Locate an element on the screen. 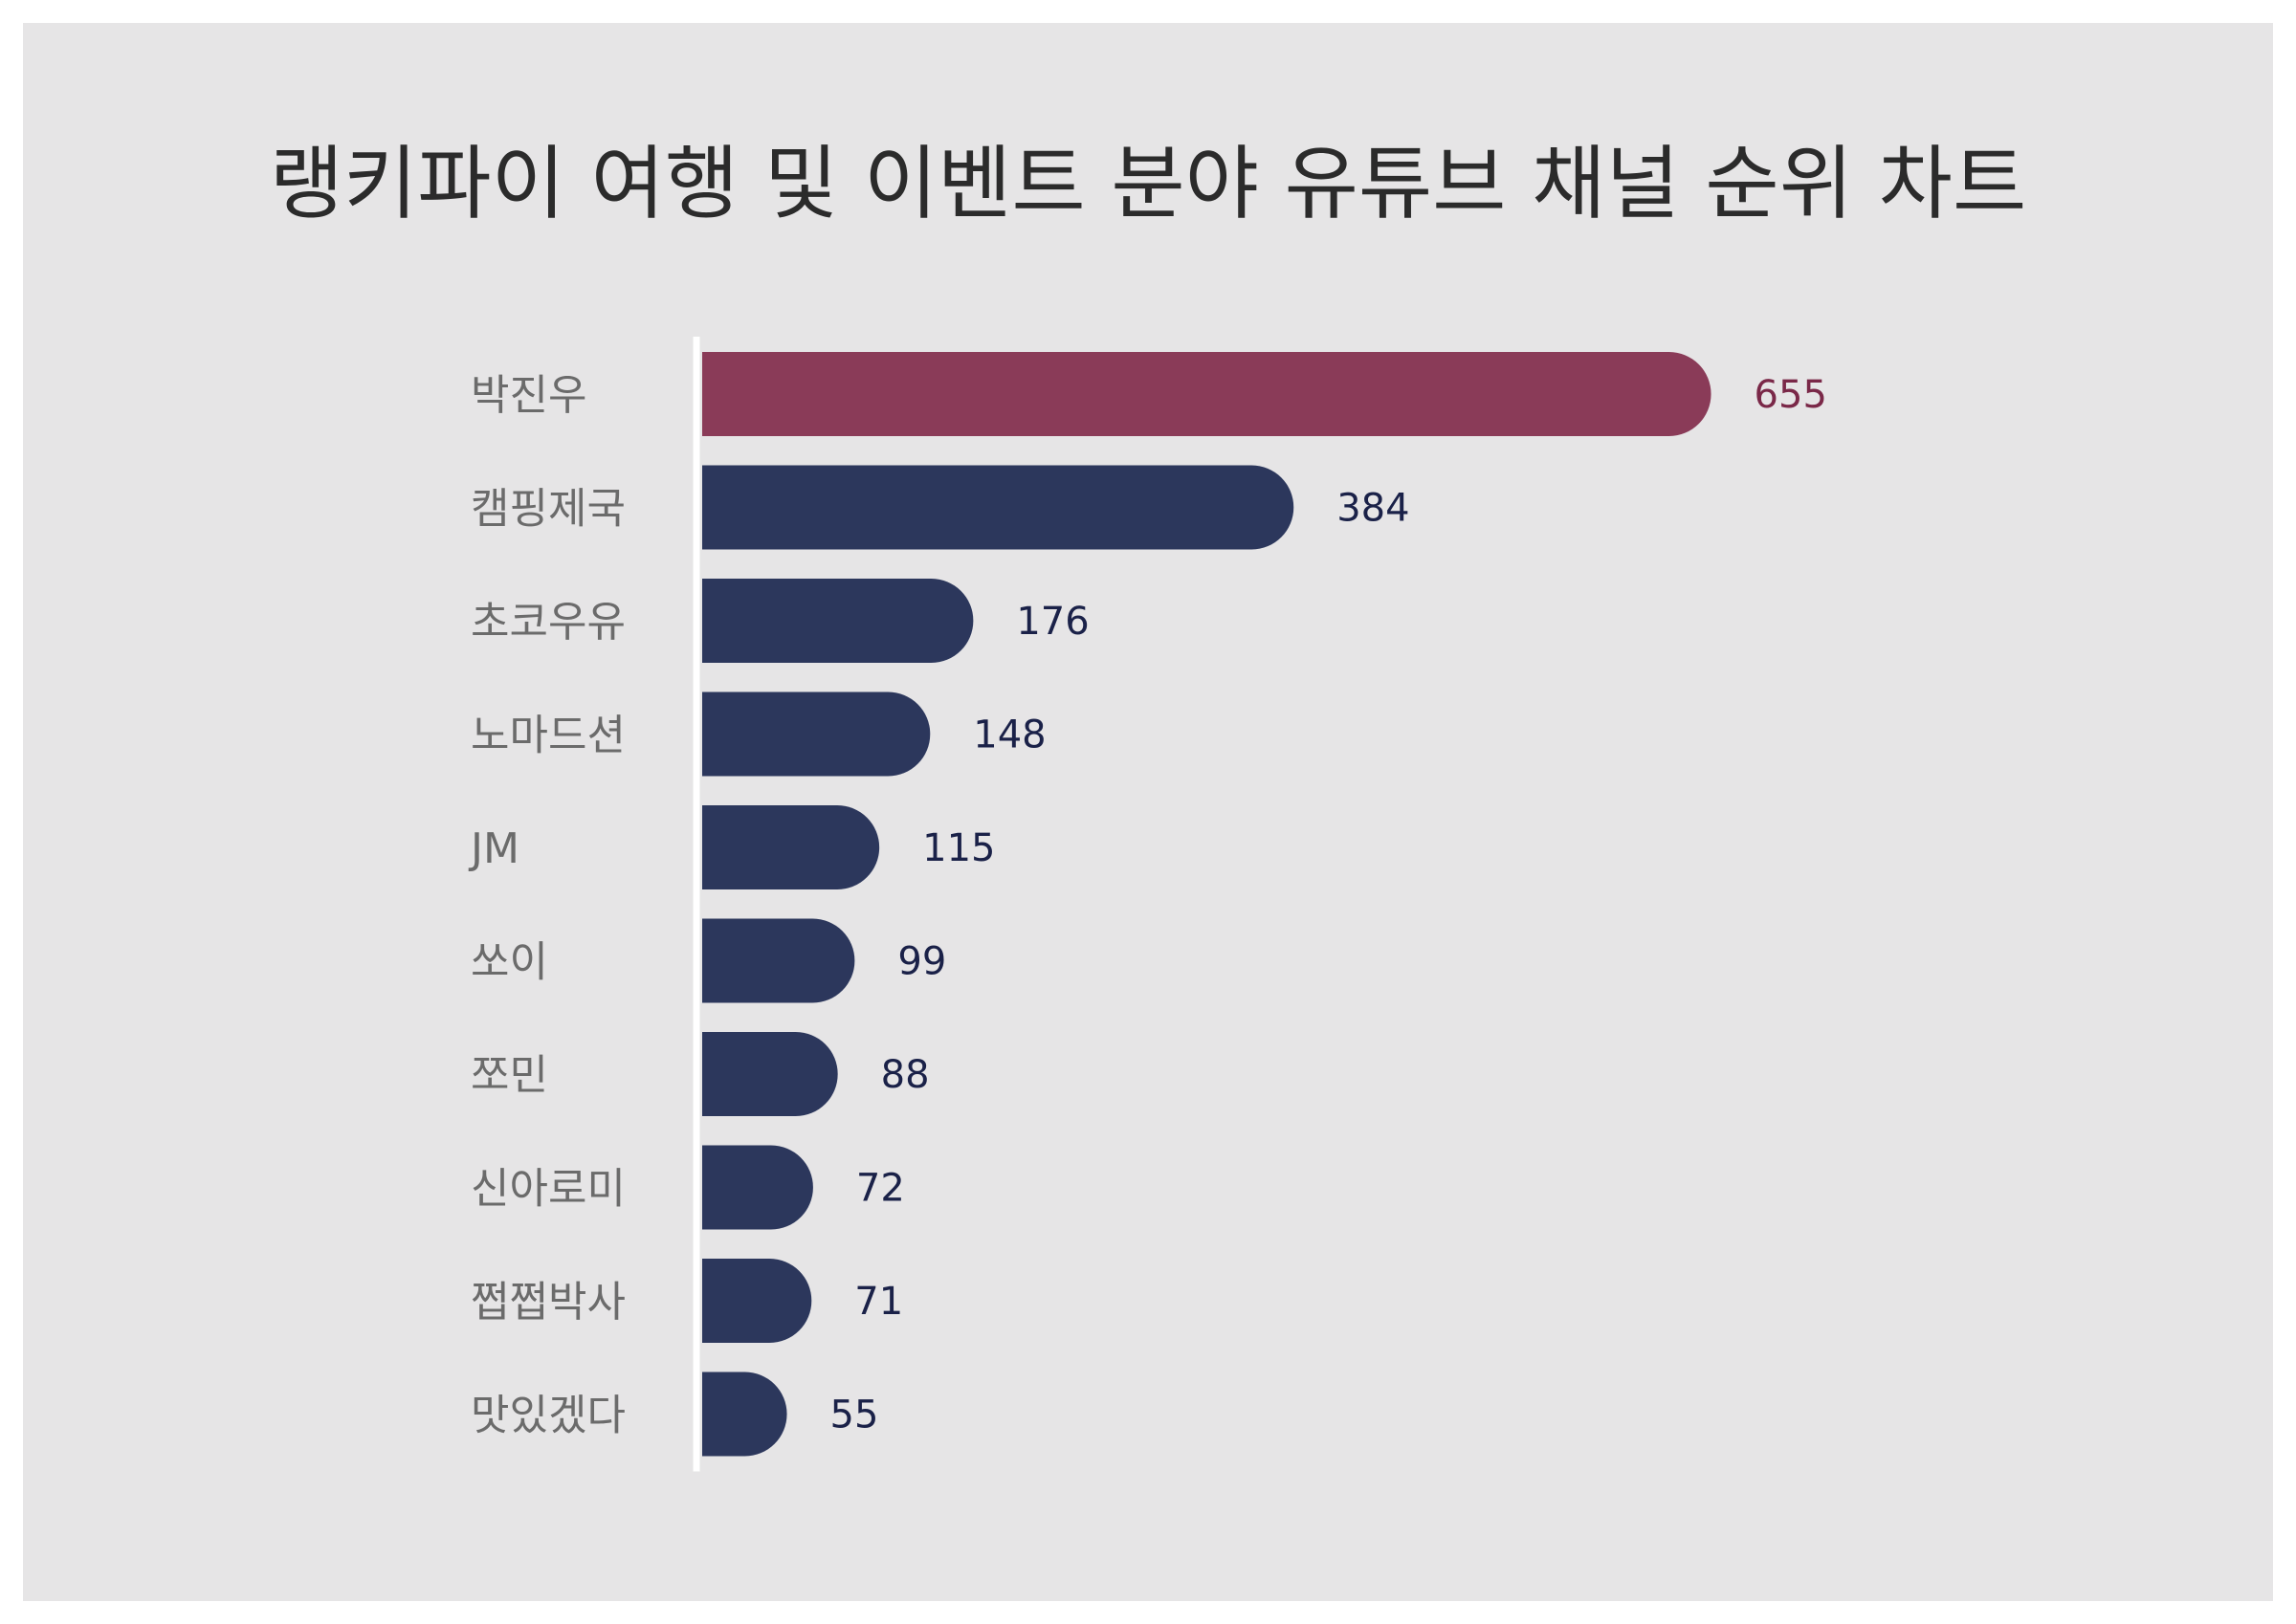 This screenshot has width=2296, height=1624. category-label-4: JM is located at coordinates (493, 848).